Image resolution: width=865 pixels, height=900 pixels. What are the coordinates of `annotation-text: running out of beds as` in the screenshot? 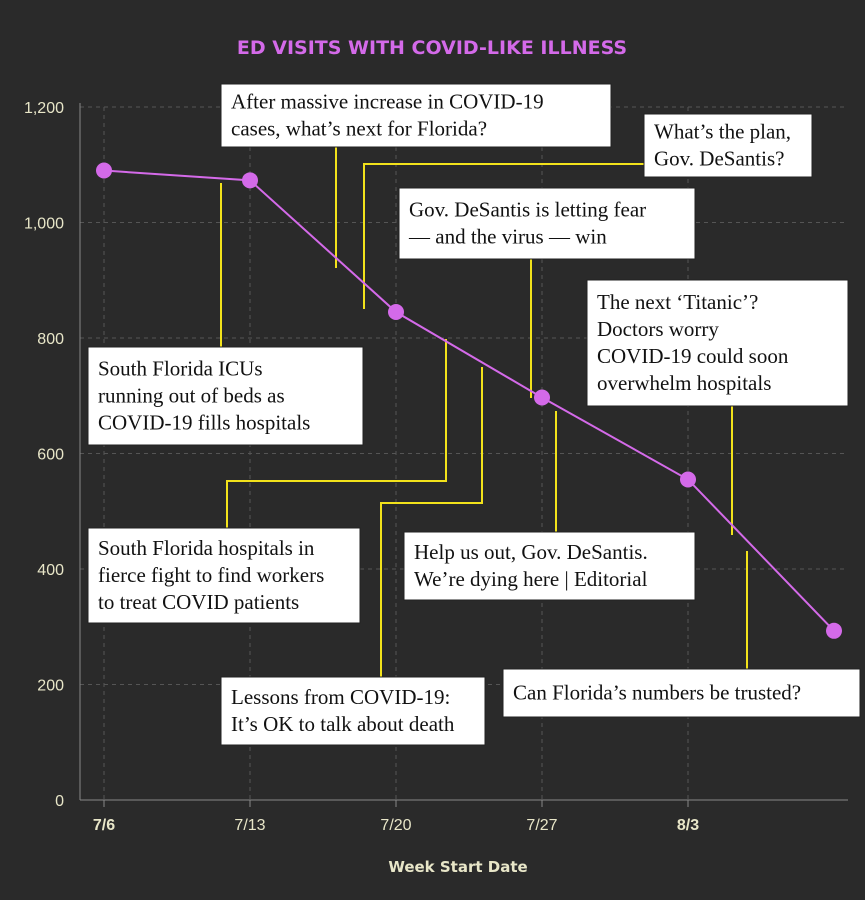 It's located at (191, 396).